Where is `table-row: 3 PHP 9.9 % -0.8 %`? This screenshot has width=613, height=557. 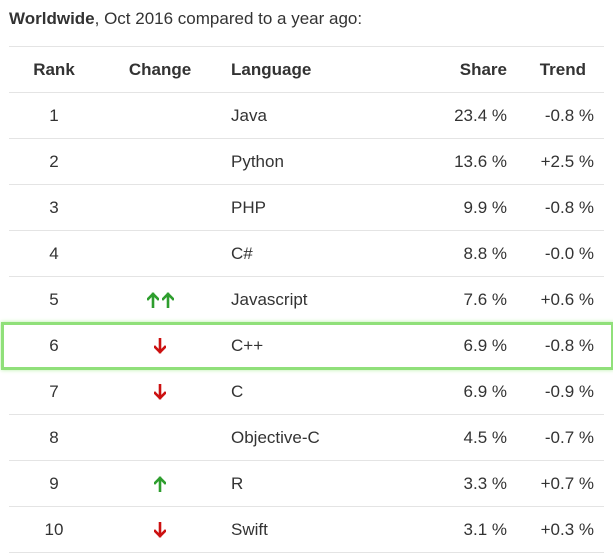
table-row: 3 PHP 9.9 % -0.8 % is located at coordinates (306, 207).